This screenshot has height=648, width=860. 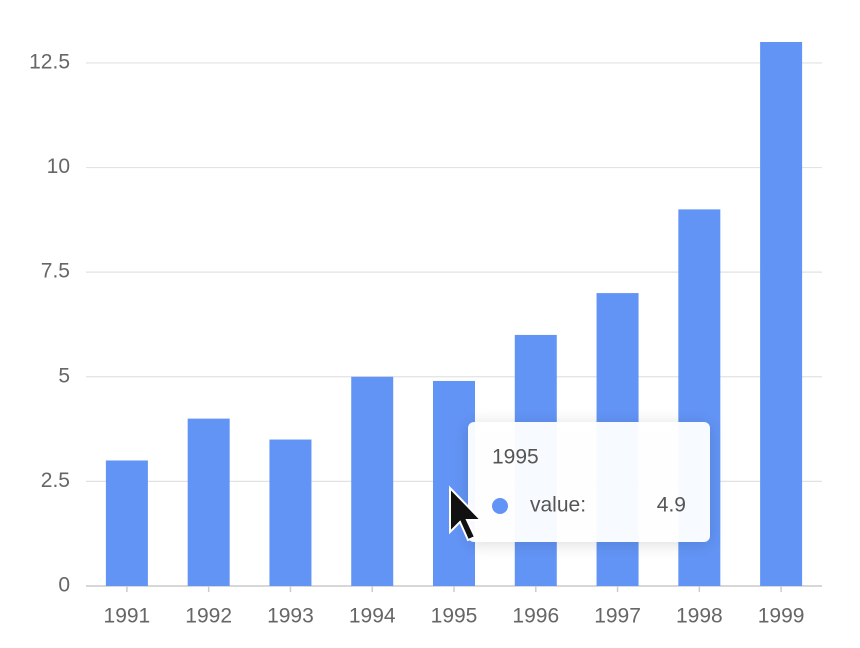 What do you see at coordinates (671, 505) in the screenshot?
I see `tooltip-value: 4.9` at bounding box center [671, 505].